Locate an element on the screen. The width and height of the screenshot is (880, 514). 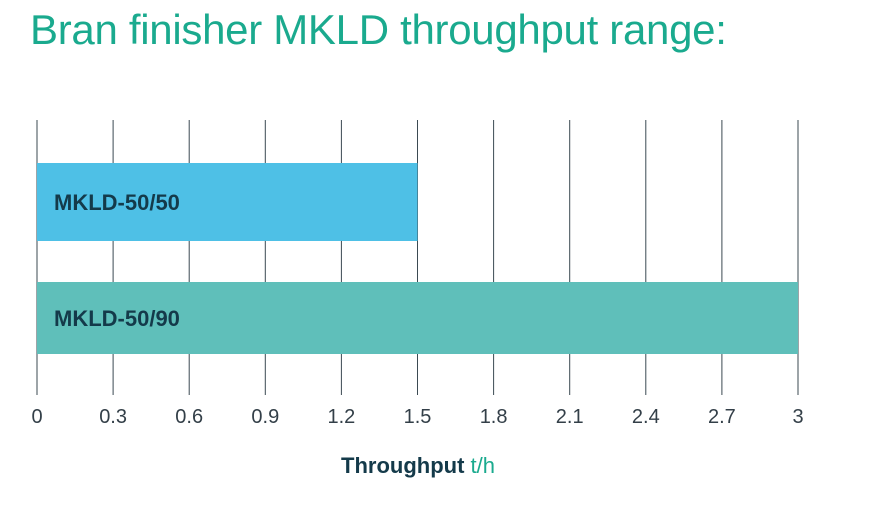
x-tick-label: 1.2 is located at coordinates (341, 417).